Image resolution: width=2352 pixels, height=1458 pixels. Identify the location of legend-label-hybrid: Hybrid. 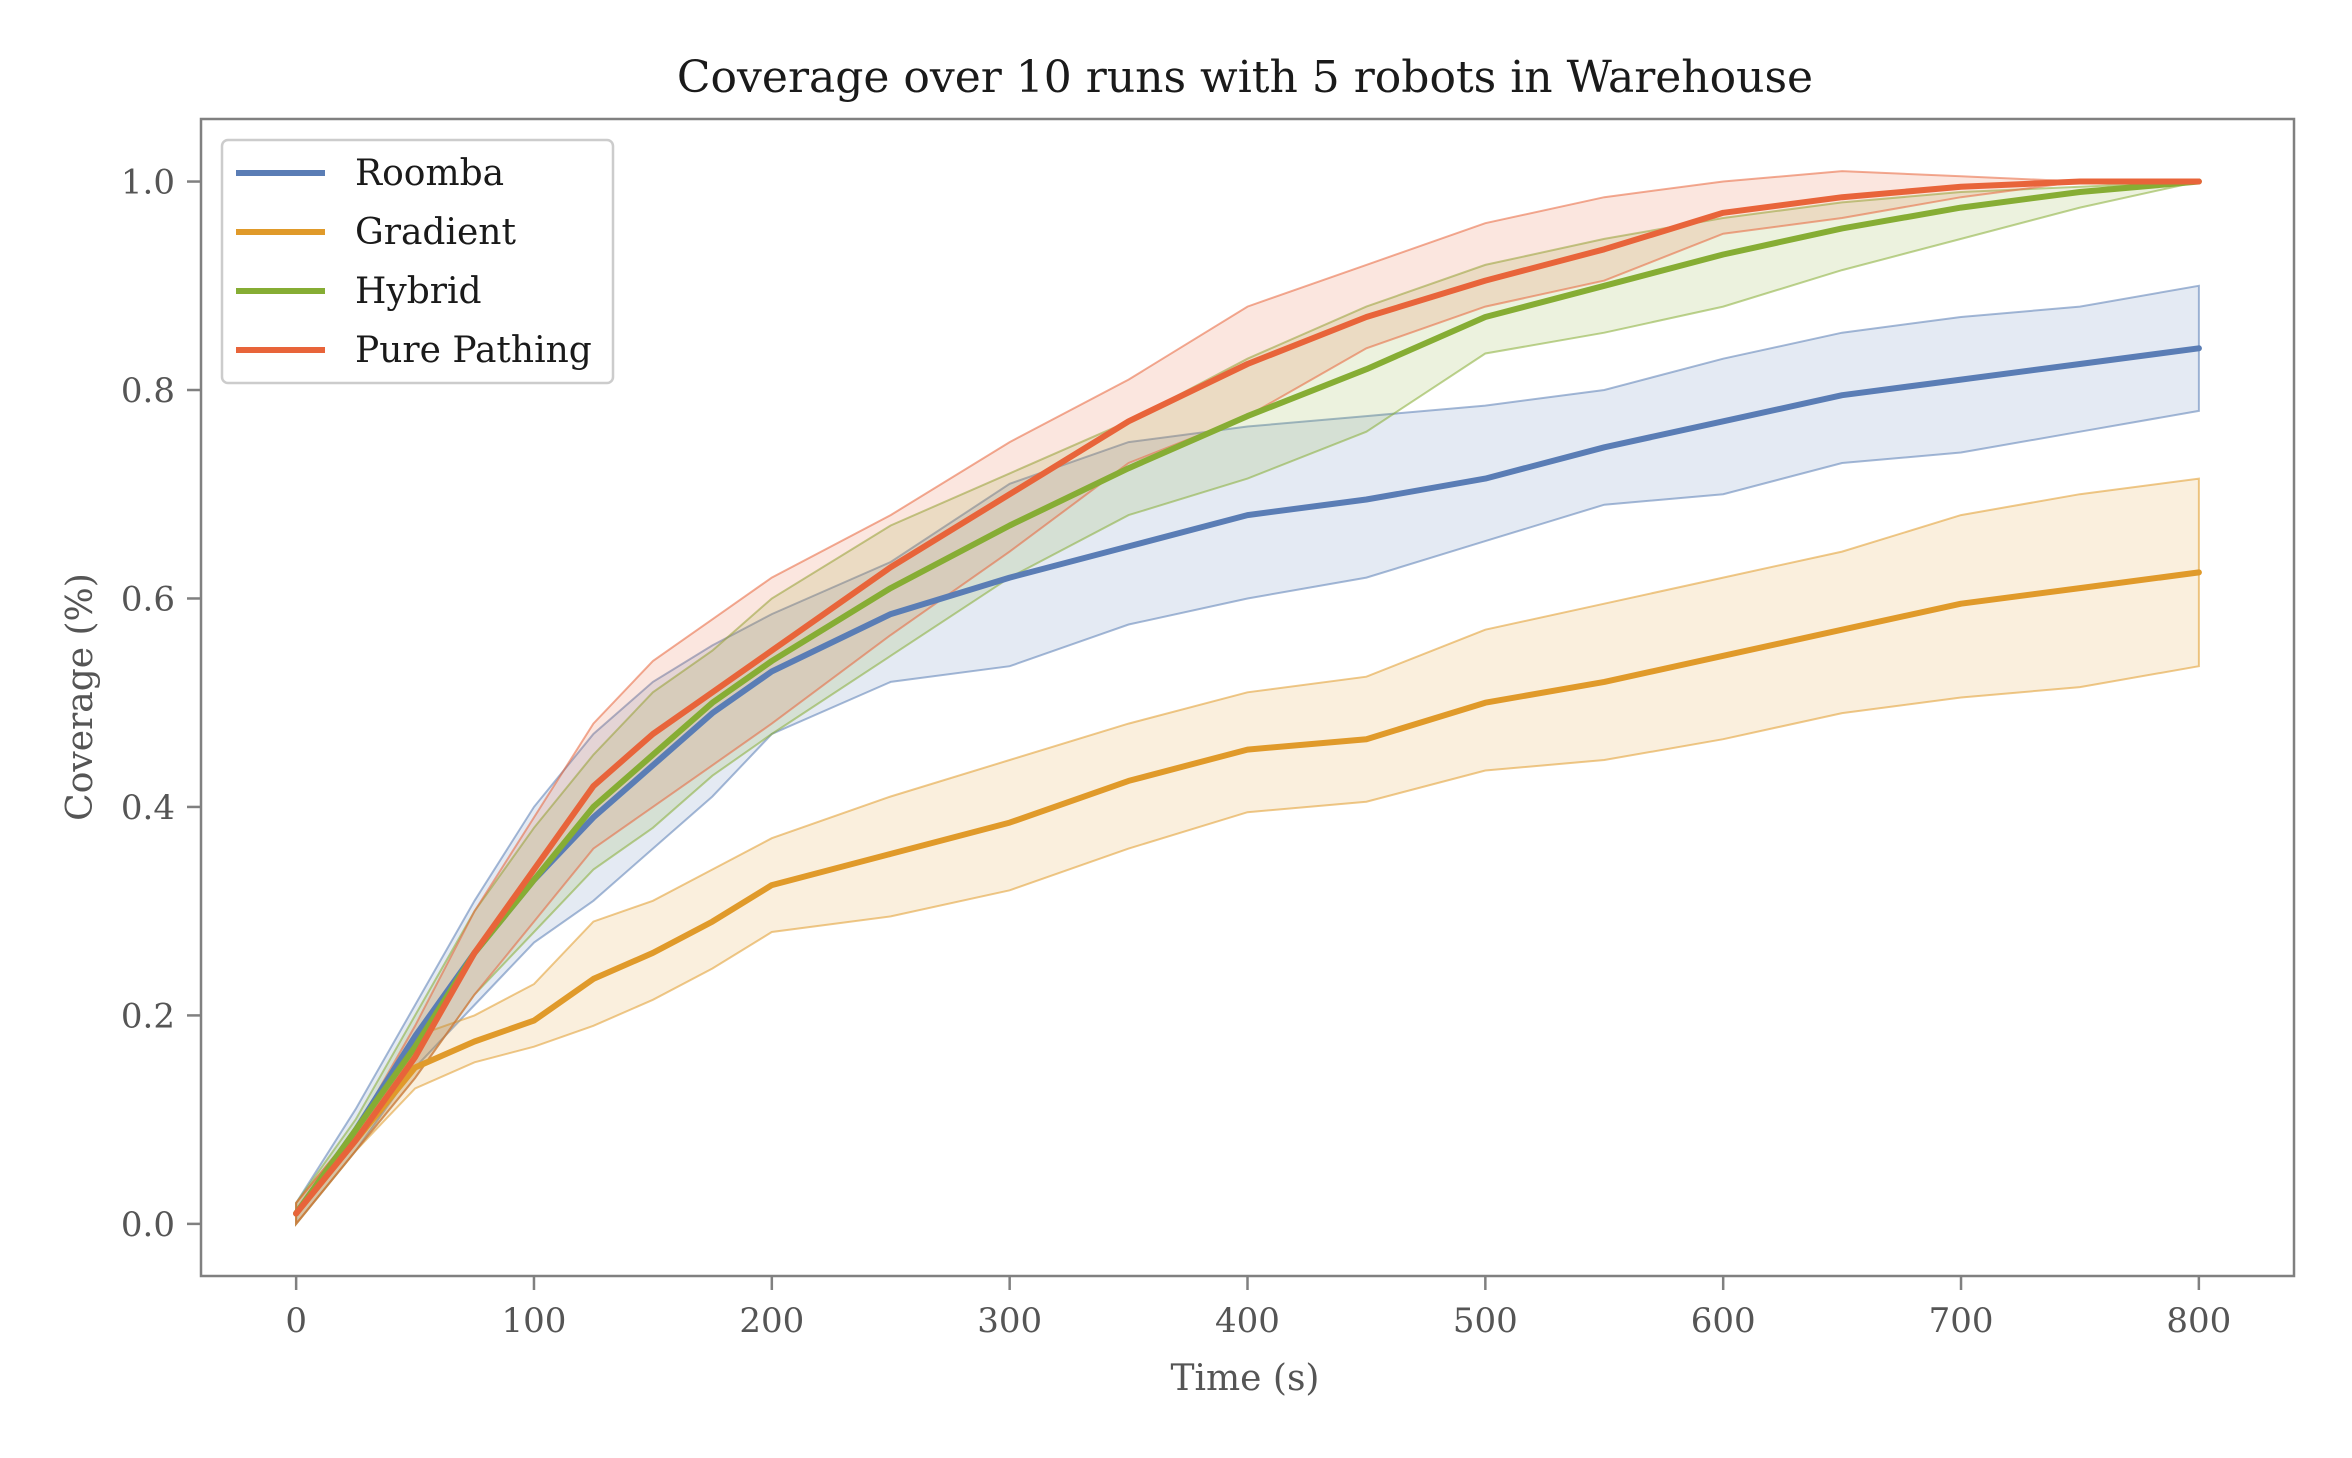
(418, 291).